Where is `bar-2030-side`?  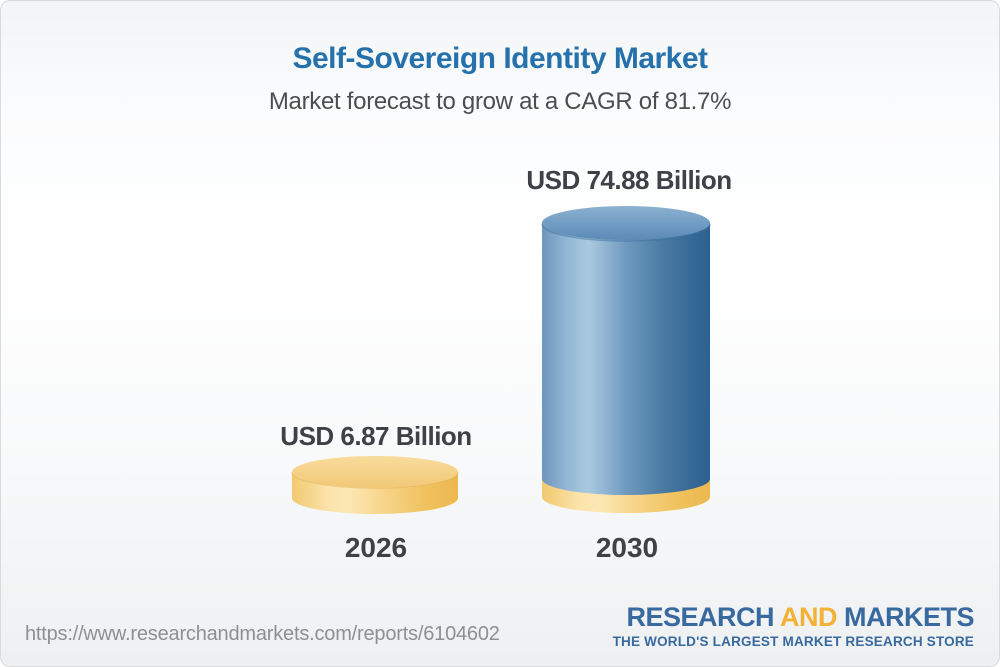
bar-2030-side is located at coordinates (626, 359).